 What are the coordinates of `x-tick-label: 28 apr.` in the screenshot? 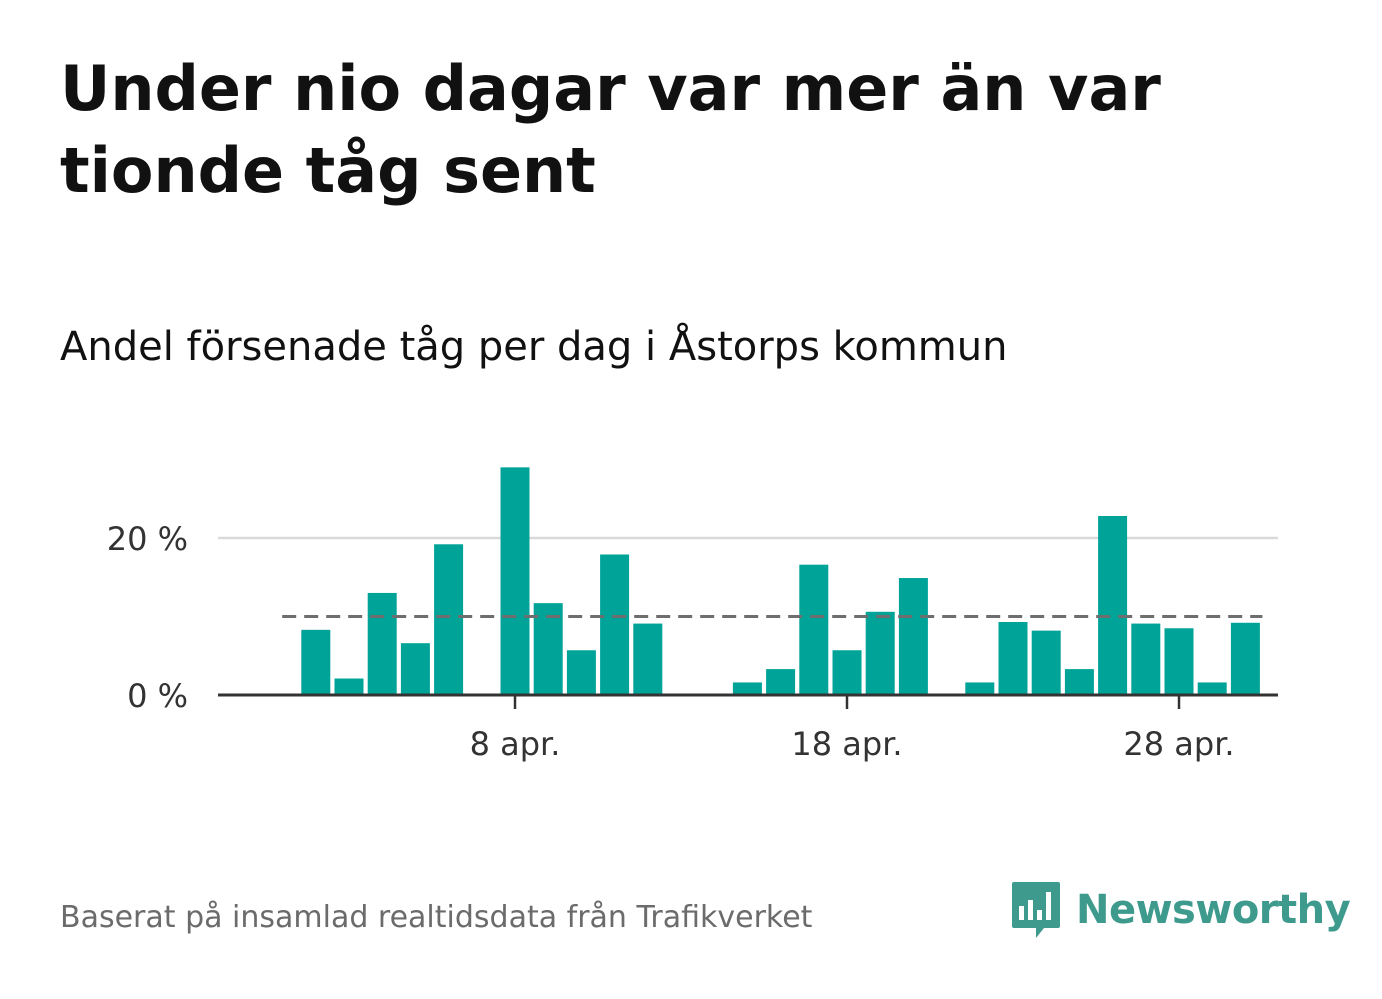 It's located at (1178, 744).